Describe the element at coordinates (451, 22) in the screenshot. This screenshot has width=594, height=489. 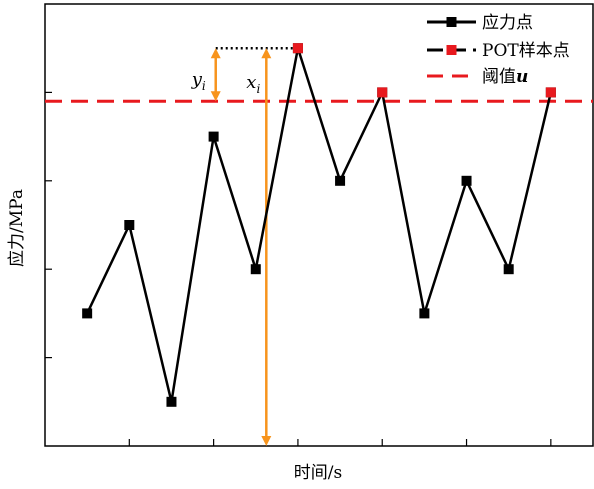
I see `legend-marker-stress` at that location.